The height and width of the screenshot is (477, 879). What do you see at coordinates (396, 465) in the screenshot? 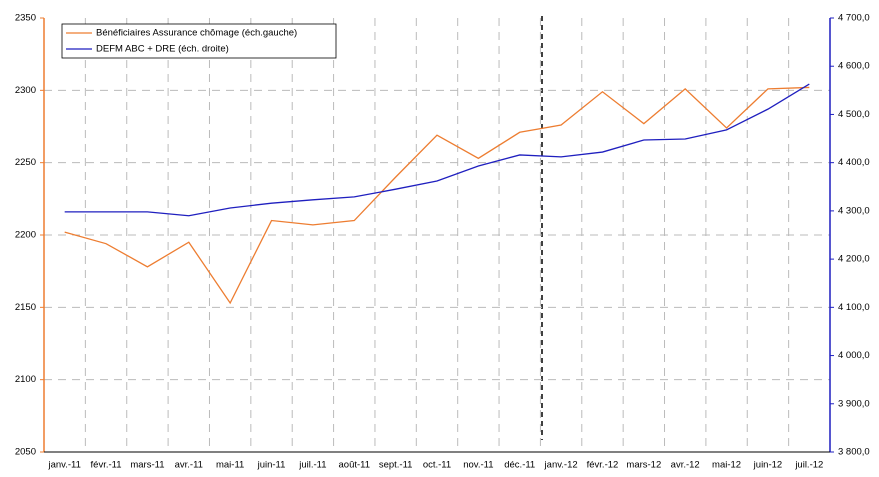
I see `x-tick-label: sept.-11` at bounding box center [396, 465].